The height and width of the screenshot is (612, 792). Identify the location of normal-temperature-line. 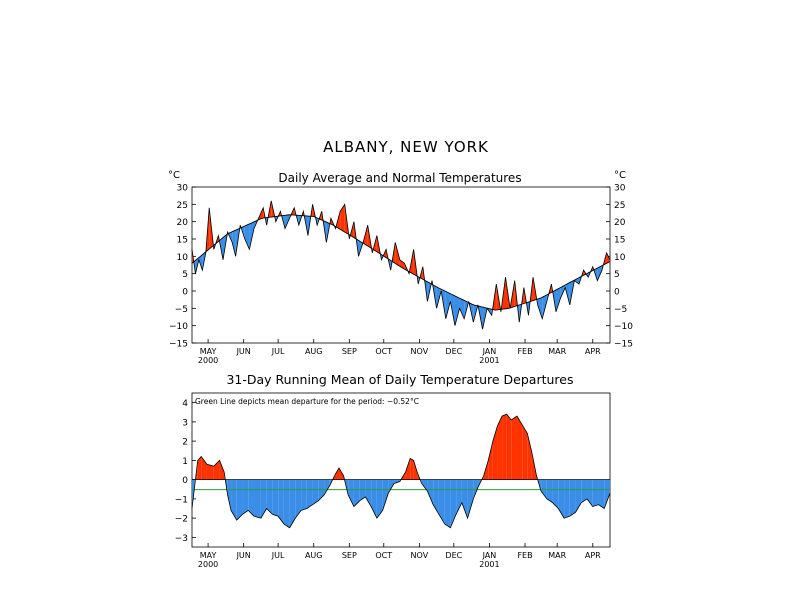
(401, 262).